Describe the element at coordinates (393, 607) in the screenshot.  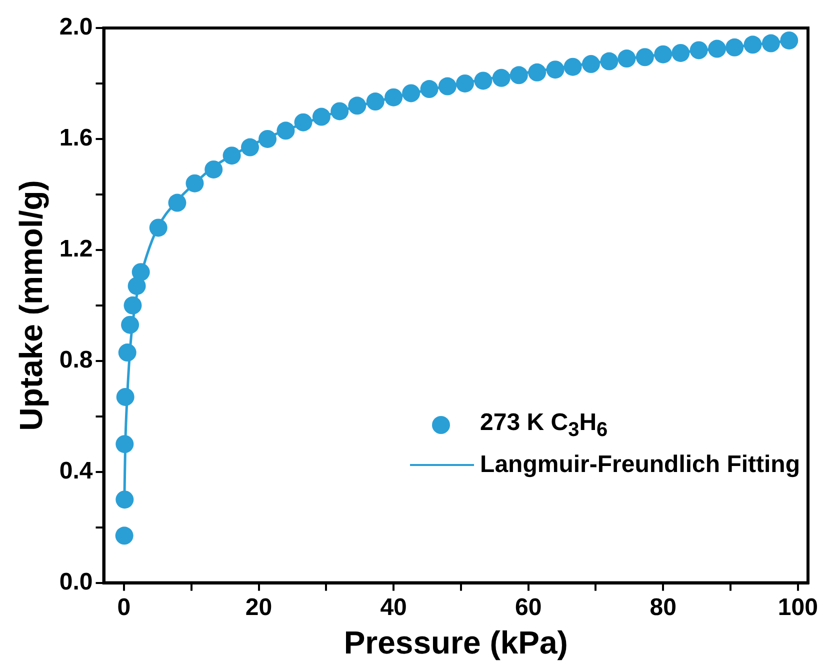
I see `x-tick-label: 40` at that location.